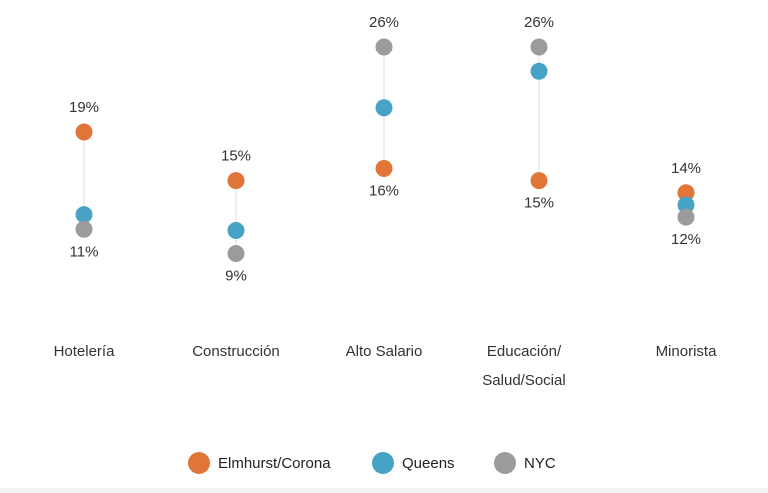  Describe the element at coordinates (384, 490) in the screenshot. I see `caption-strip` at that location.